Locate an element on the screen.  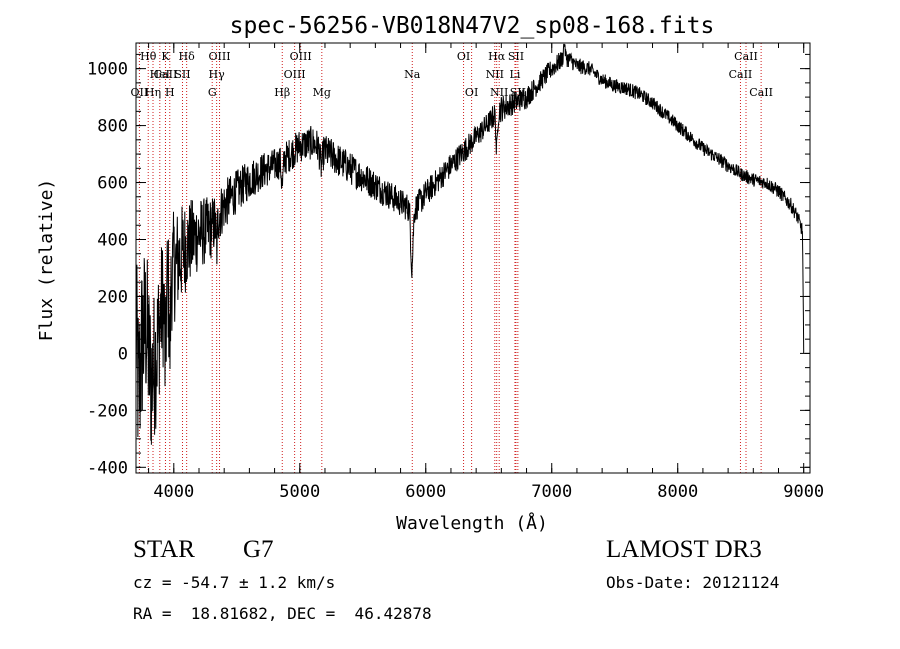
x-tick-label-5: 9000 is located at coordinates (803, 492).